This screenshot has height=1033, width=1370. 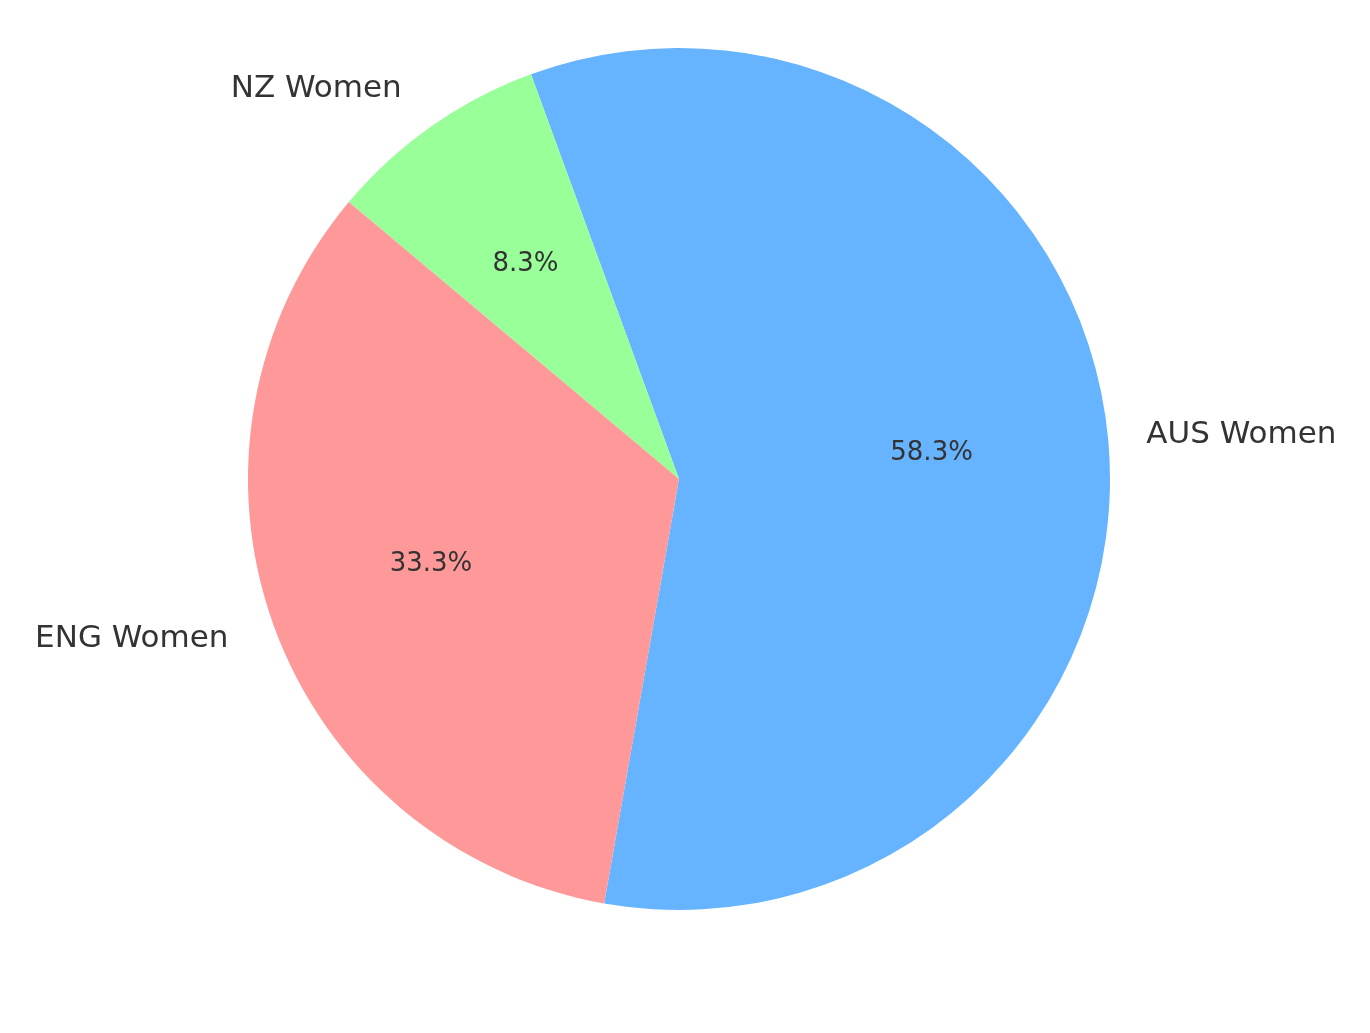 What do you see at coordinates (132, 636) in the screenshot?
I see `slice-label: ENG Women` at bounding box center [132, 636].